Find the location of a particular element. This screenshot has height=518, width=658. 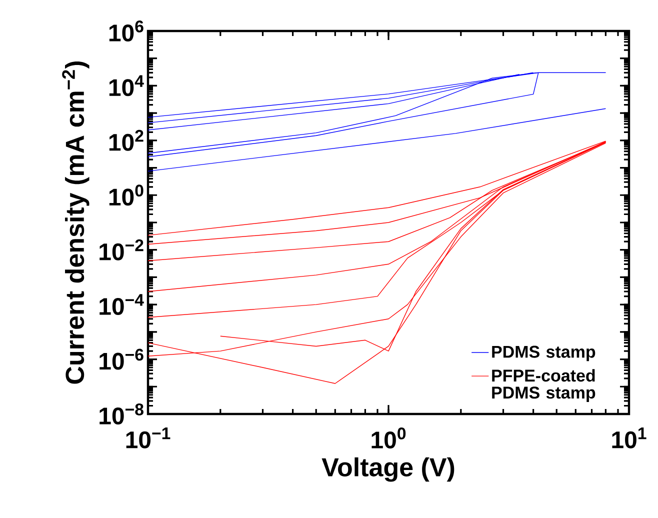

legend-label: PFPE-coated PDMS stamp is located at coordinates (544, 385).